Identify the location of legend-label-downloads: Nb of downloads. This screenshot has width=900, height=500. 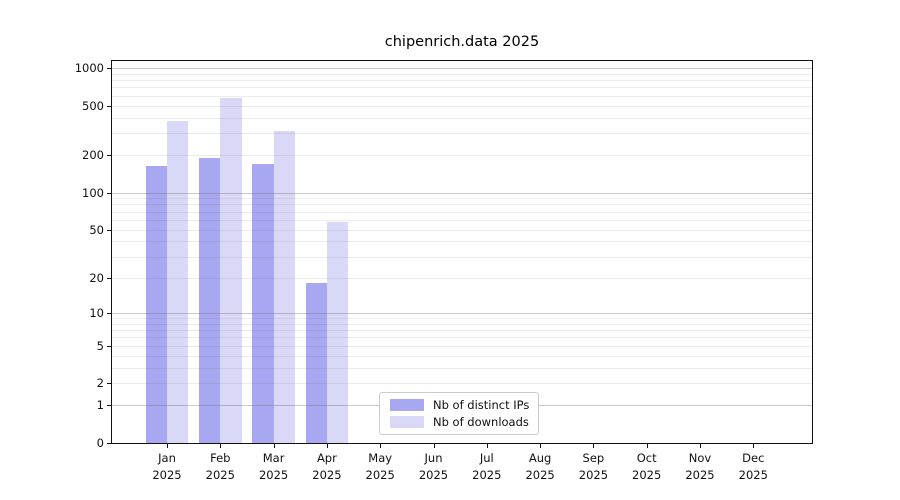
(481, 422).